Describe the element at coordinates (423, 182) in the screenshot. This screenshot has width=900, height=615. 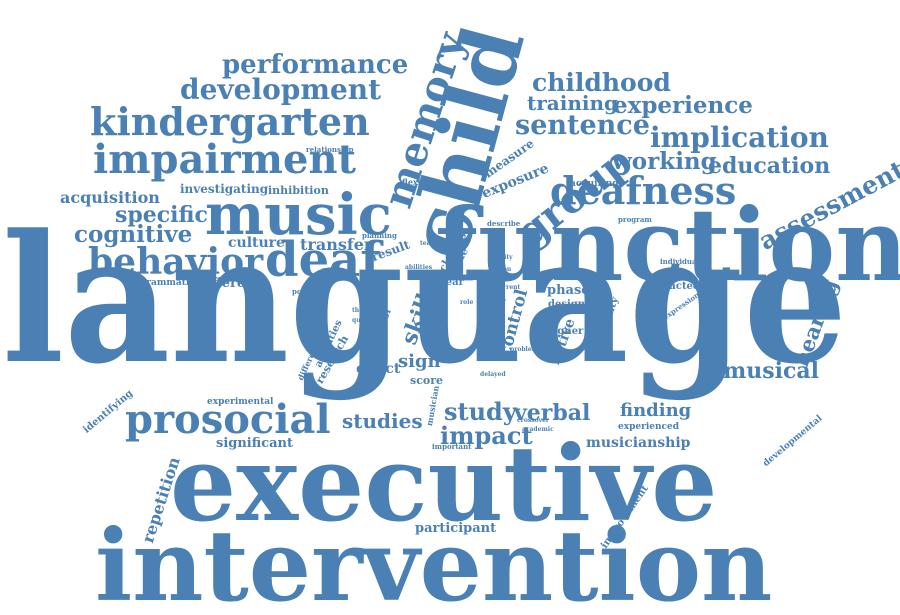
I see `word-flexibility: flexibility` at that location.